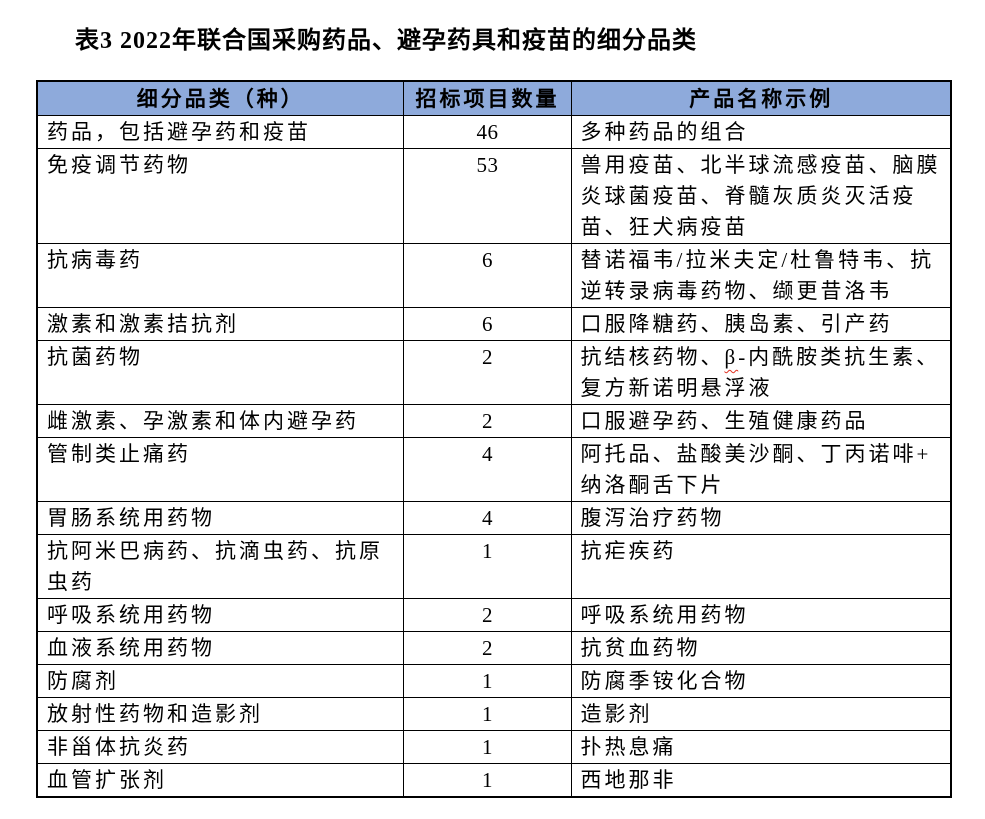 Image resolution: width=985 pixels, height=819 pixels. Describe the element at coordinates (761, 714) in the screenshot. I see `example-cell: 造影剂` at that location.